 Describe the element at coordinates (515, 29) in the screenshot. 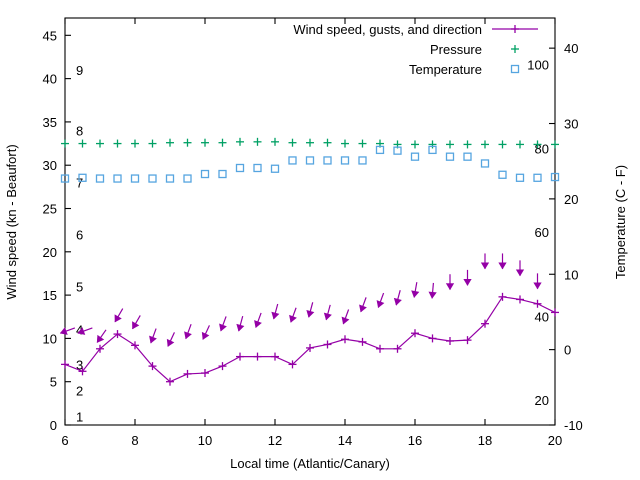

I see `legend-marker-line-plus` at that location.